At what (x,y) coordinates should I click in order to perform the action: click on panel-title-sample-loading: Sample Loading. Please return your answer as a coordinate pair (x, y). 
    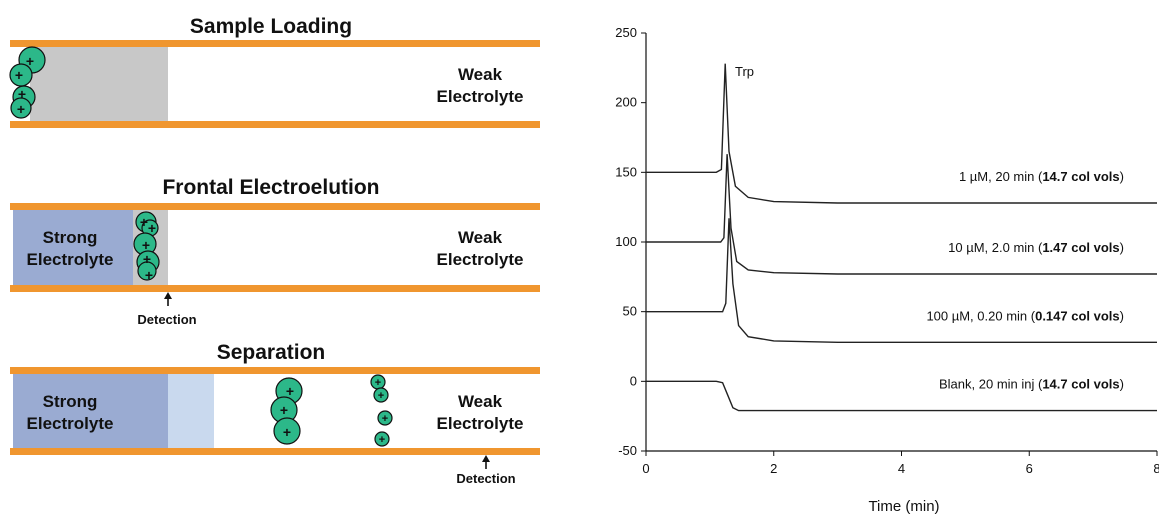
    Looking at the image, I should click on (271, 26).